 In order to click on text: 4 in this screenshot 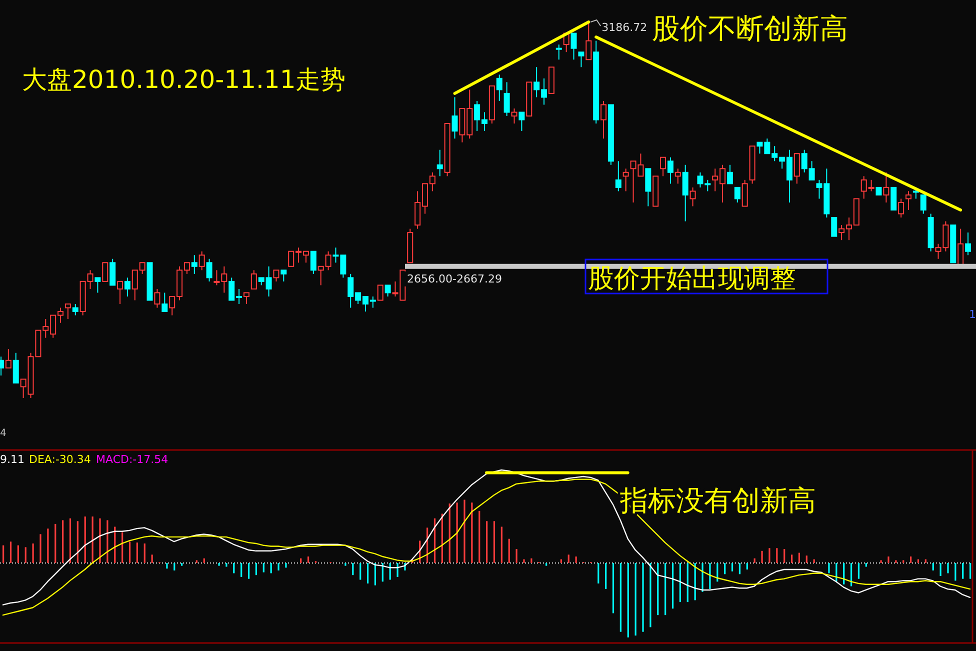, I will do `click(3, 433)`.